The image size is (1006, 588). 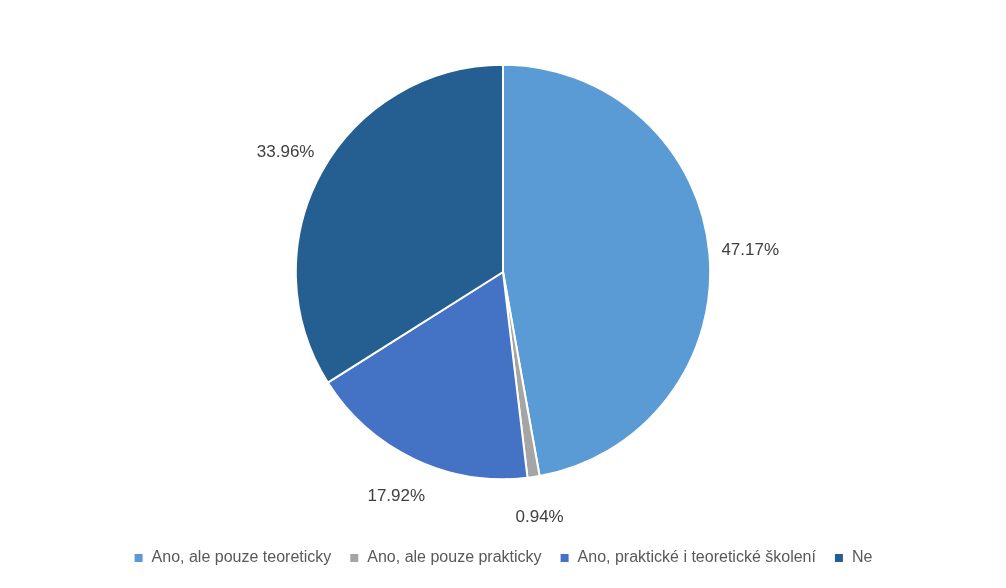 I want to click on data-label: 0.94%, so click(x=539, y=517).